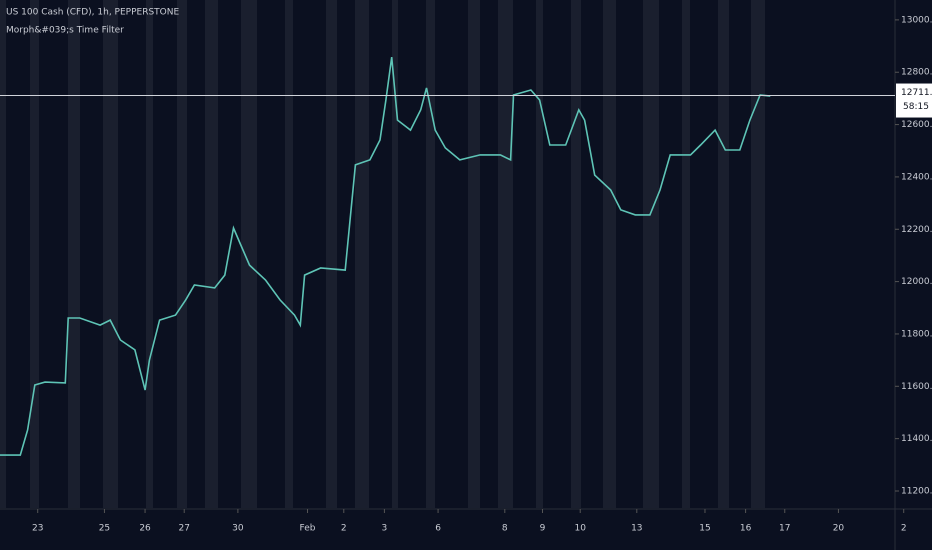  I want to click on x-tick-label: 30, so click(238, 529).